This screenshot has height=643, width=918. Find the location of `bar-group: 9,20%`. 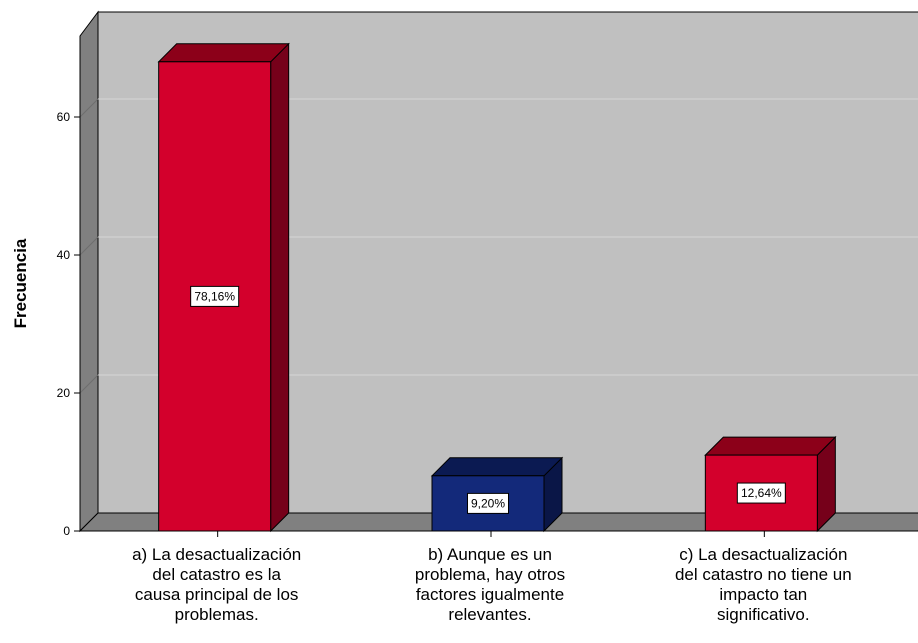

bar-group: 9,20% is located at coordinates (497, 494).